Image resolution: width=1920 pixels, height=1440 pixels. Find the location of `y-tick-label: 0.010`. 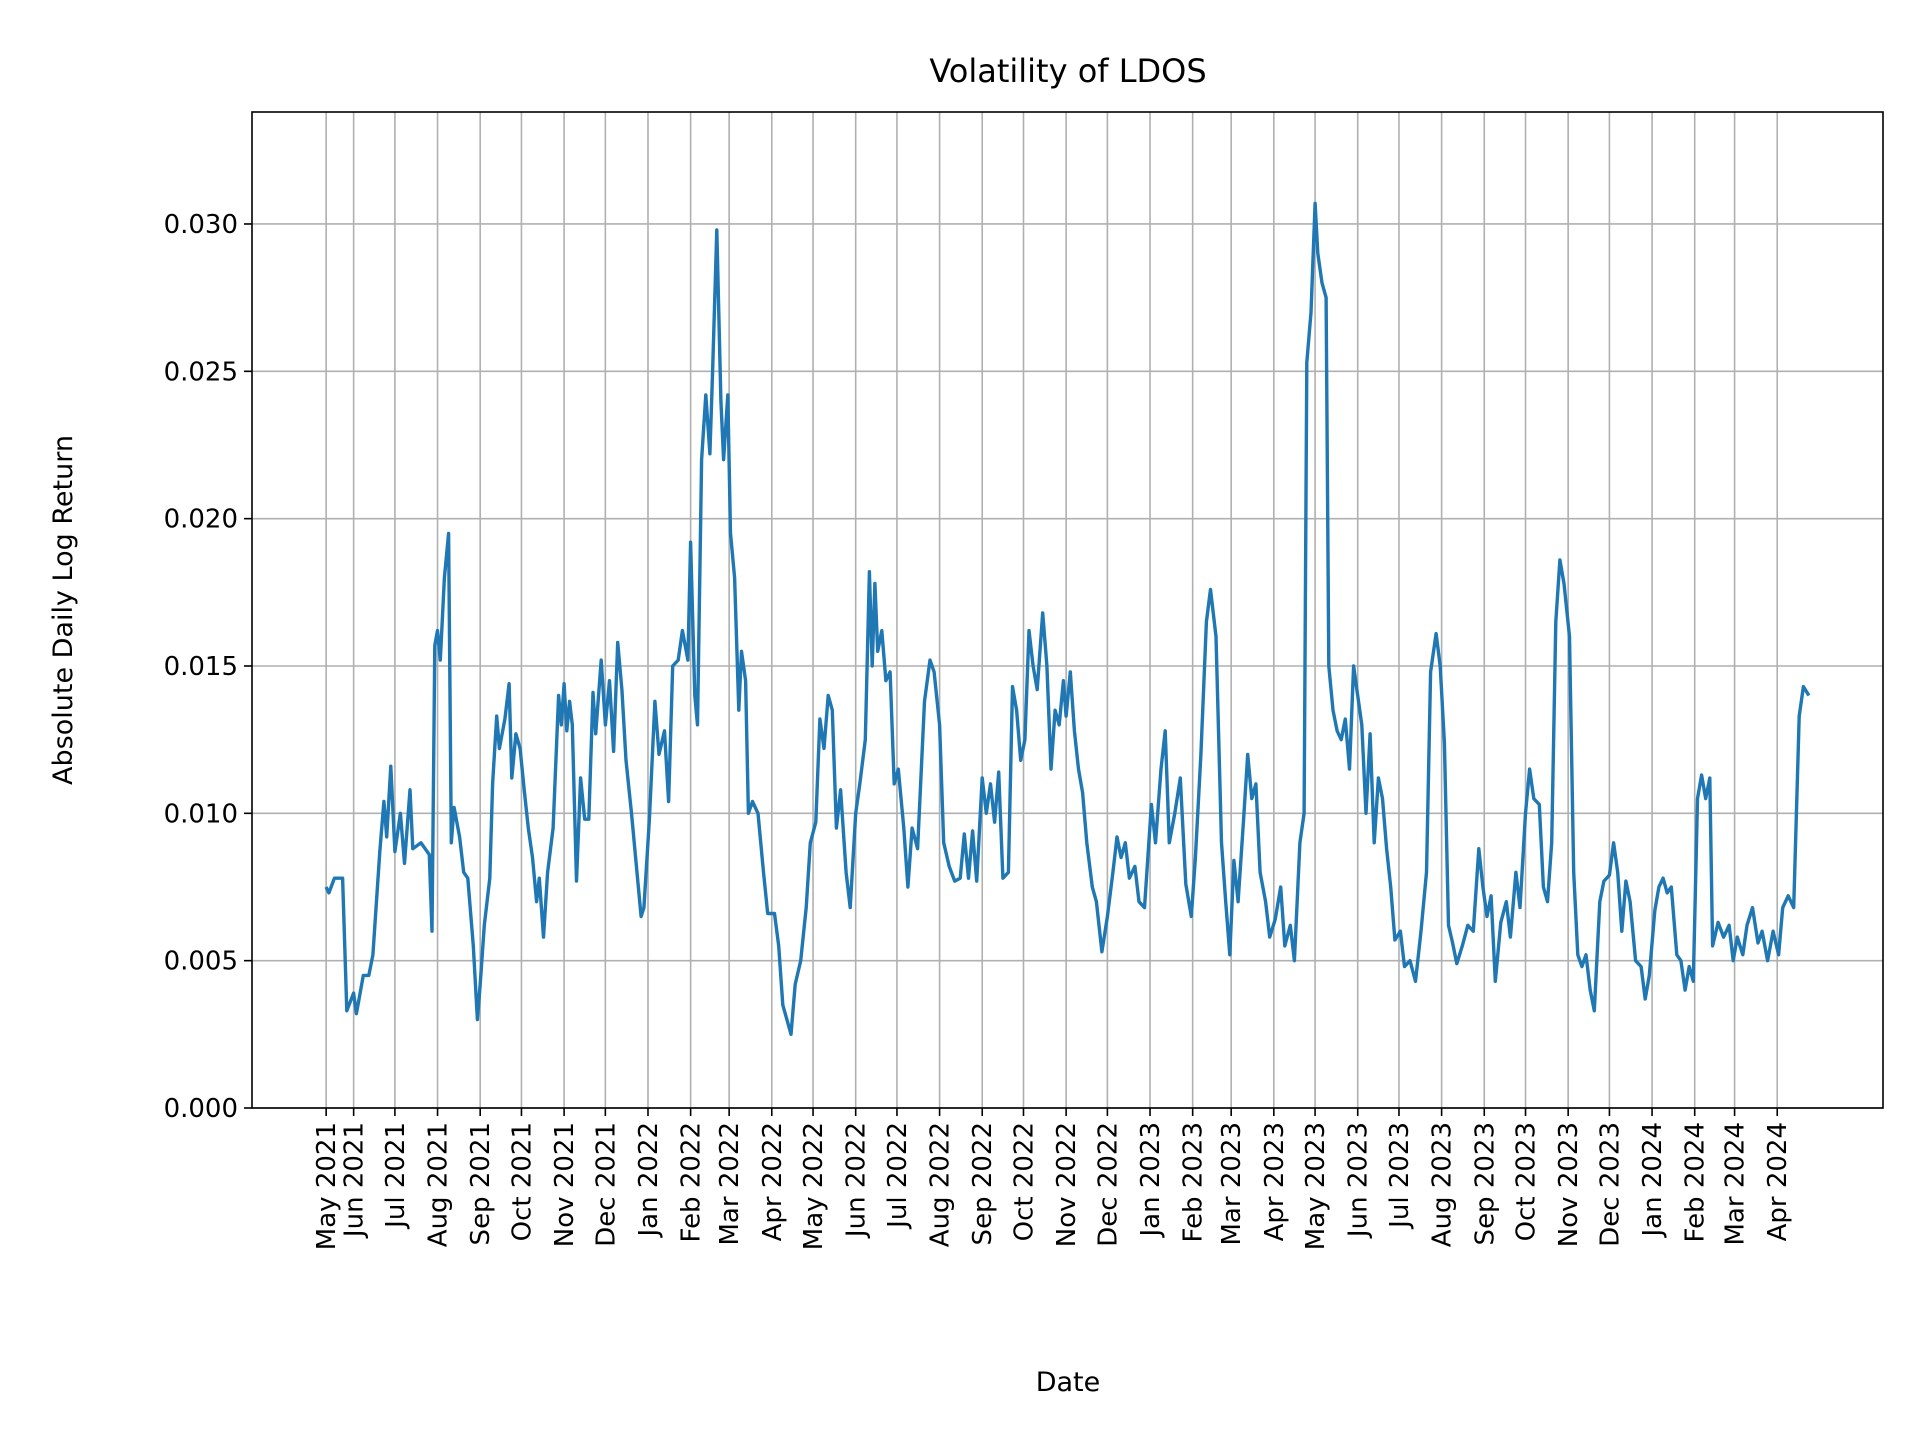

y-tick-label: 0.010 is located at coordinates (201, 814).